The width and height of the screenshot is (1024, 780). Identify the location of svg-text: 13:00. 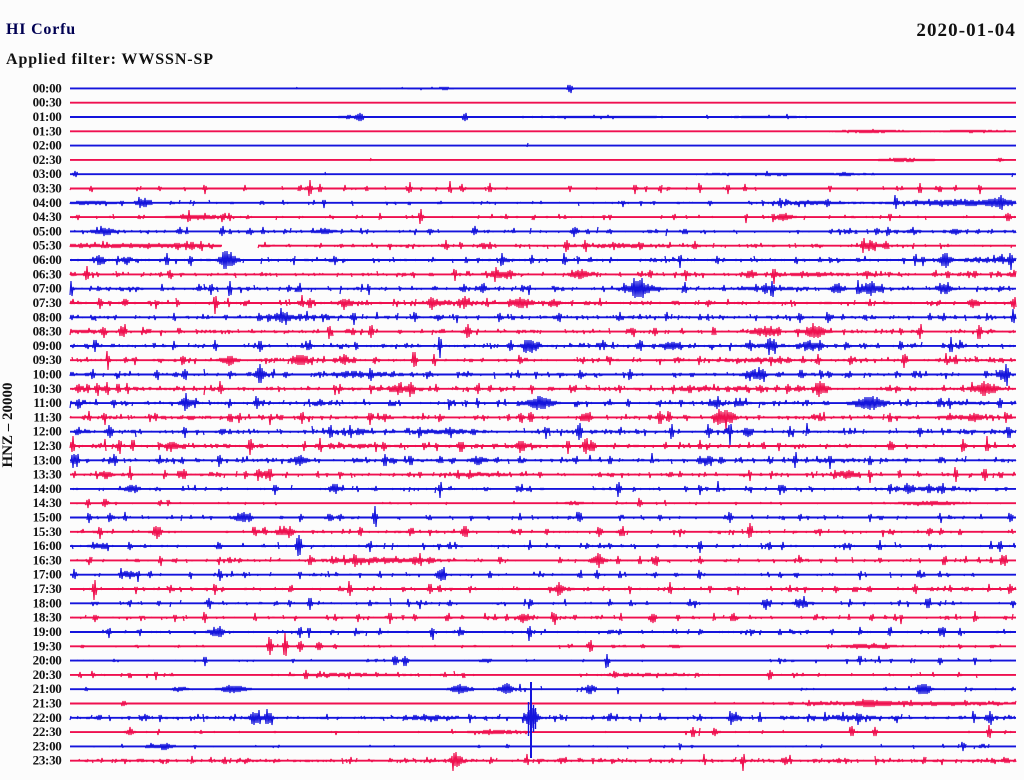
(47, 459).